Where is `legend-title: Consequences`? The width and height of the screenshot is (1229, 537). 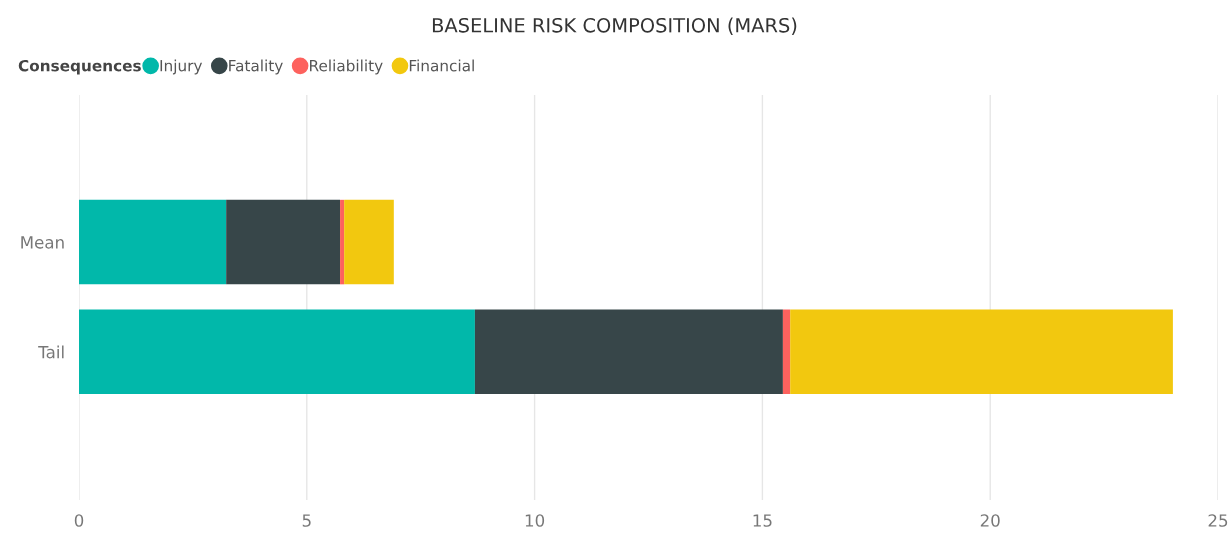
legend-title: Consequences is located at coordinates (79, 67).